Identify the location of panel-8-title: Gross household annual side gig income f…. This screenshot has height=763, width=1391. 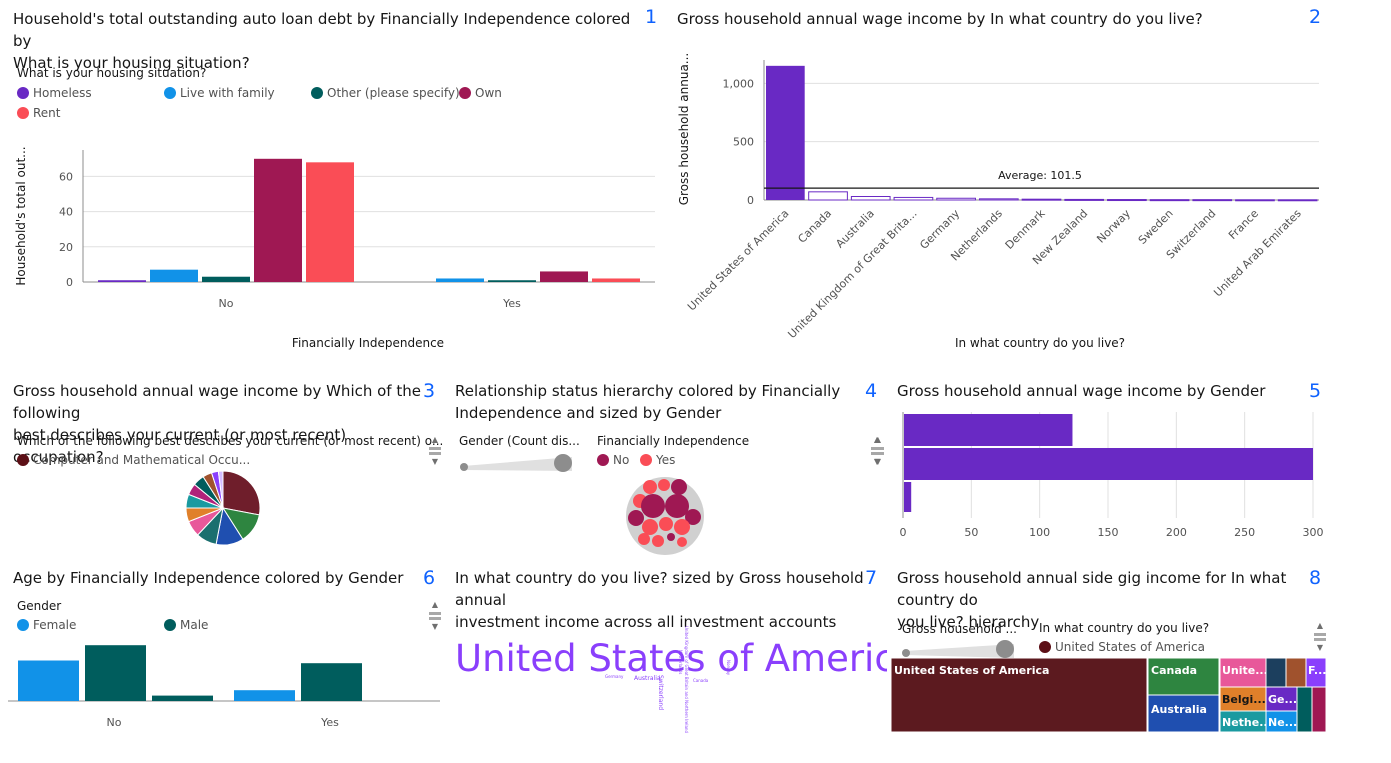
(1092, 600).